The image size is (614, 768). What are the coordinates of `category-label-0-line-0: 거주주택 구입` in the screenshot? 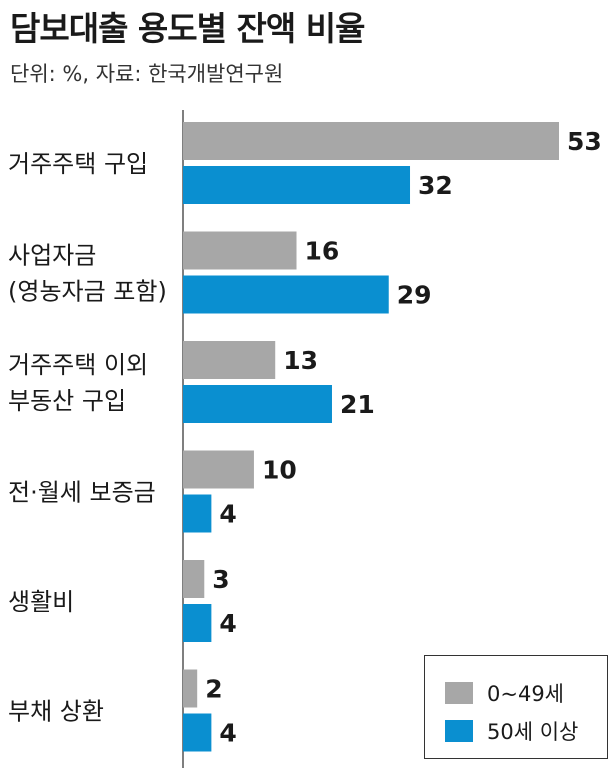 It's located at (78, 164).